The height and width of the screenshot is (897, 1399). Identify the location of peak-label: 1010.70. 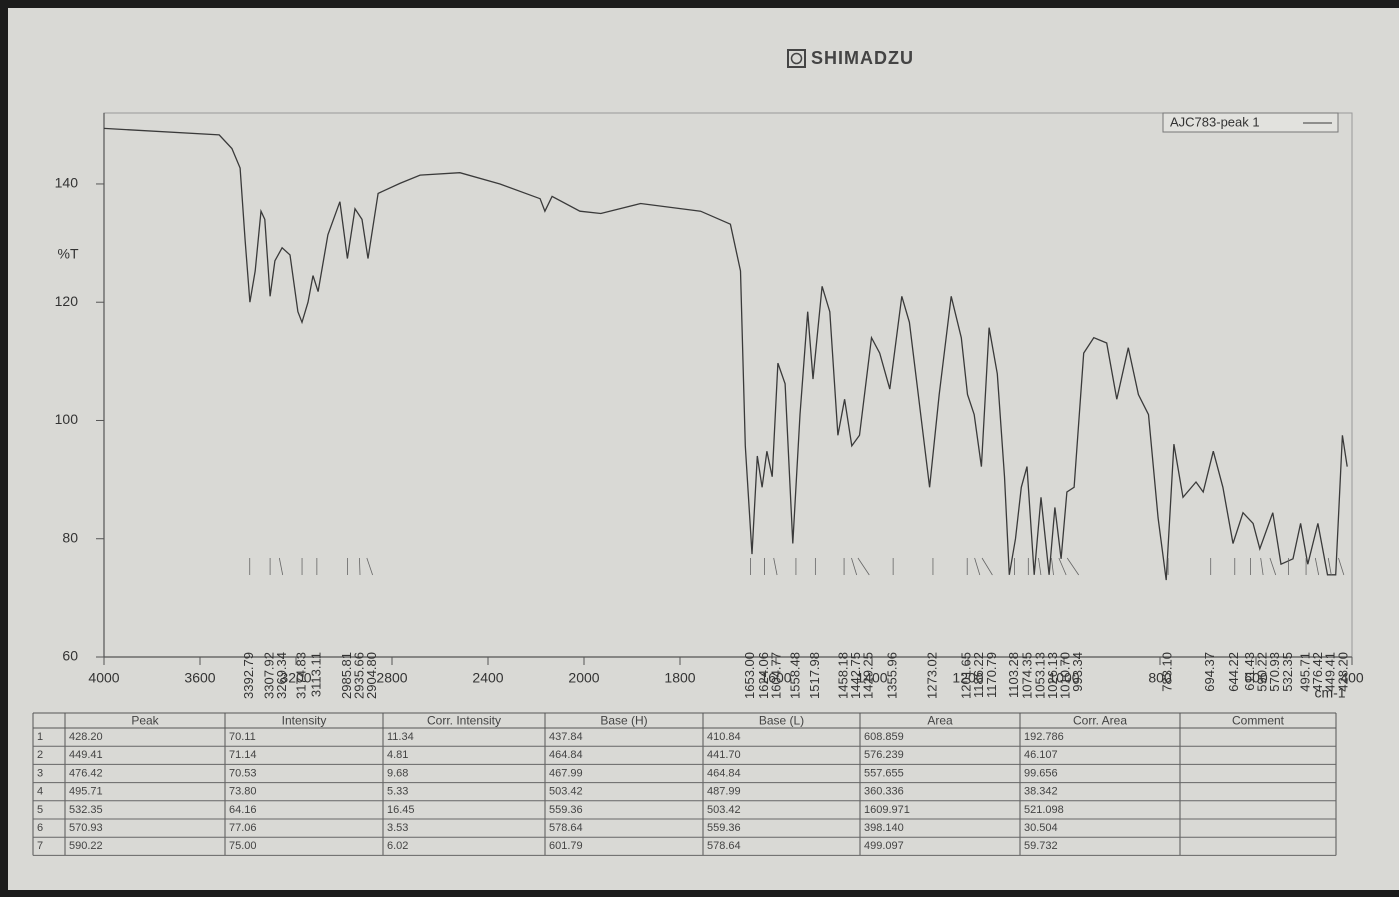
(1065, 675).